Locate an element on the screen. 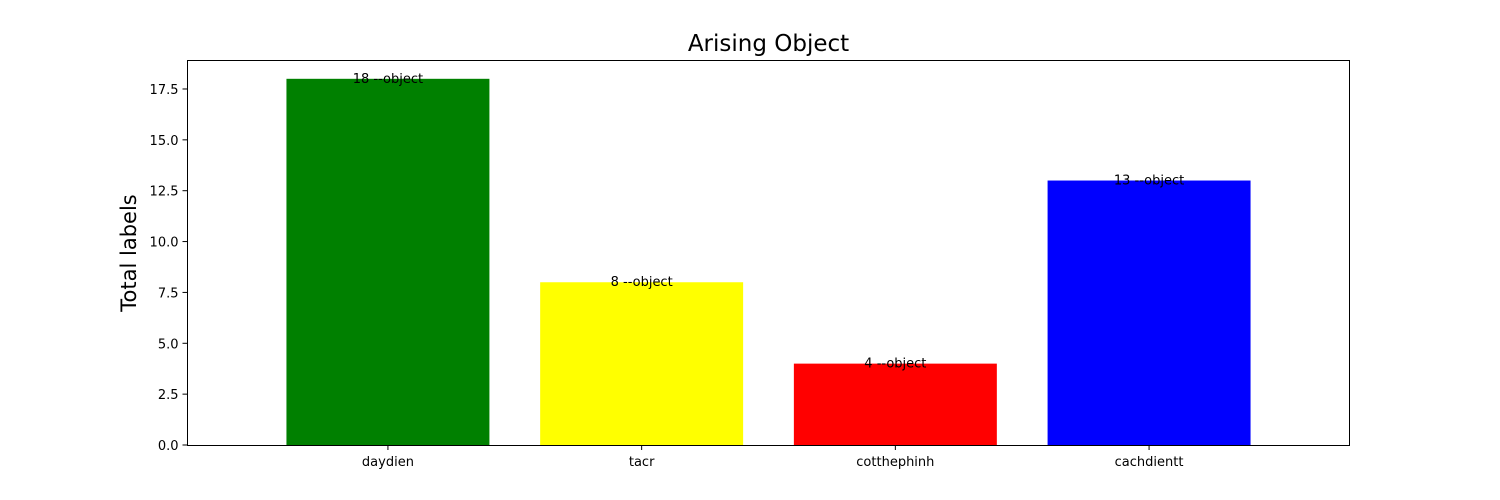 This screenshot has width=1500, height=500. y-tick-label: 0.0 is located at coordinates (168, 446).